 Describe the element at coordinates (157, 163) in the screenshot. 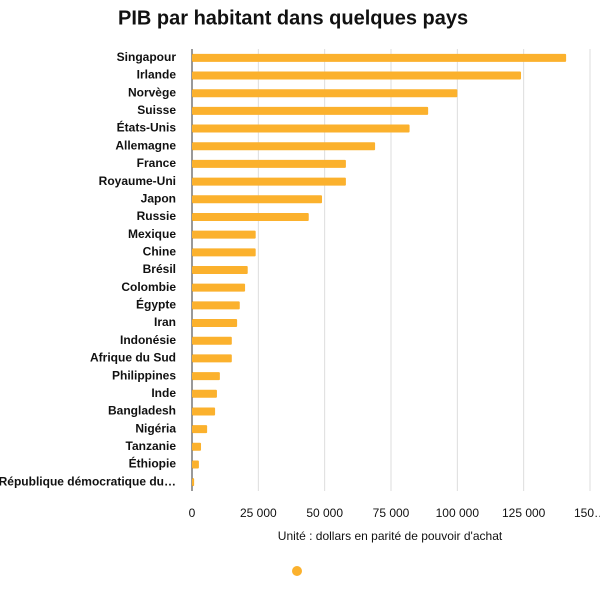

I see `y-tick-label: France` at that location.